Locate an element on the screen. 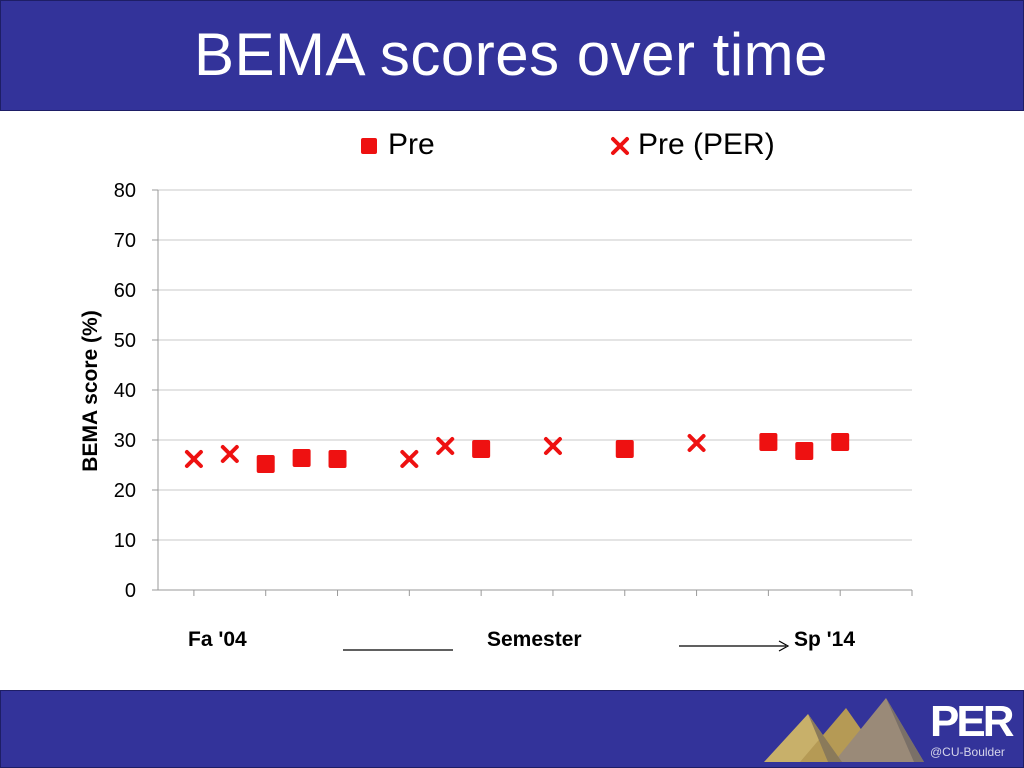  y-tick-label-30: 30 is located at coordinates (125, 441).